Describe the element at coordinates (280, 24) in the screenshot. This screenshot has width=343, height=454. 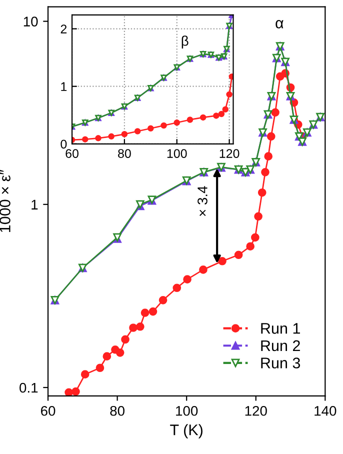
I see `annotation: α` at that location.